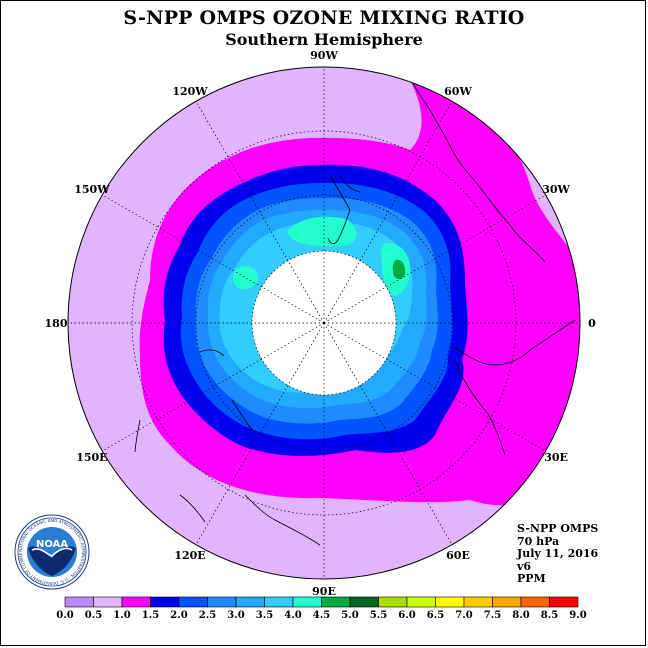 The width and height of the screenshot is (648, 648). I want to click on longitude-label: 60W, so click(458, 91).